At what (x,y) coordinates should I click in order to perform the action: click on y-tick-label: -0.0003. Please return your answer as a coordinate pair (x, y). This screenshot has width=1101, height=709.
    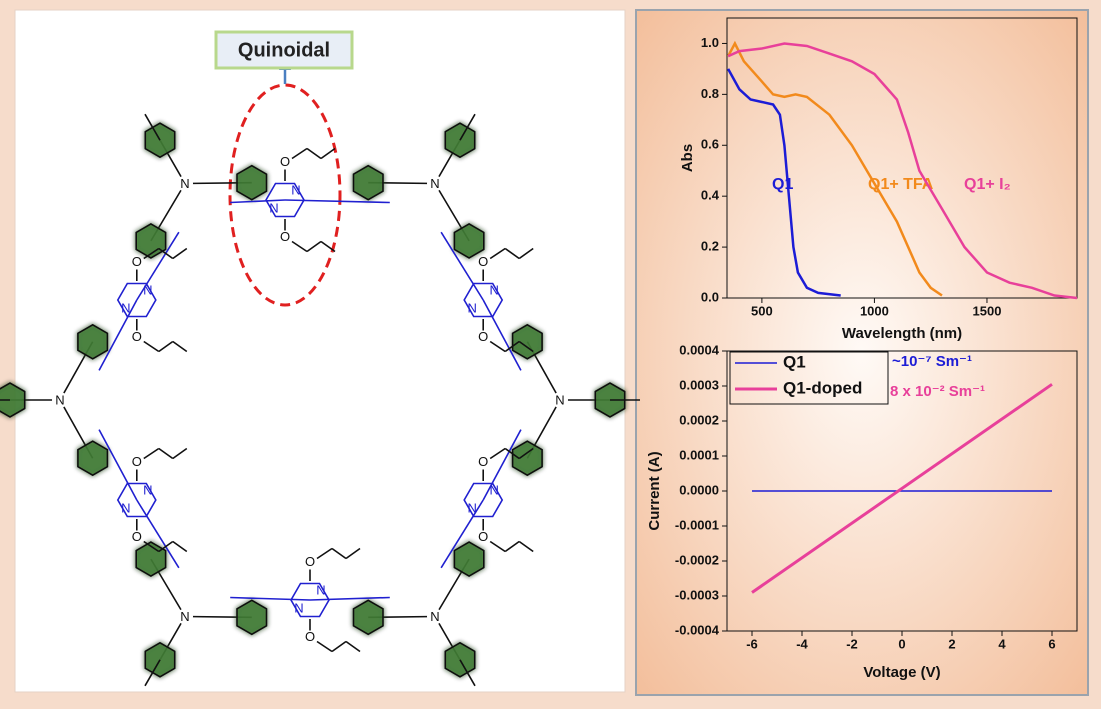
    Looking at the image, I should click on (697, 594).